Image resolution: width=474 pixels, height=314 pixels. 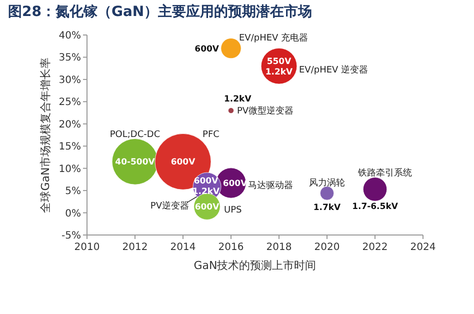 I want to click on series-label: EV/pHEV 充电器, so click(x=273, y=38).